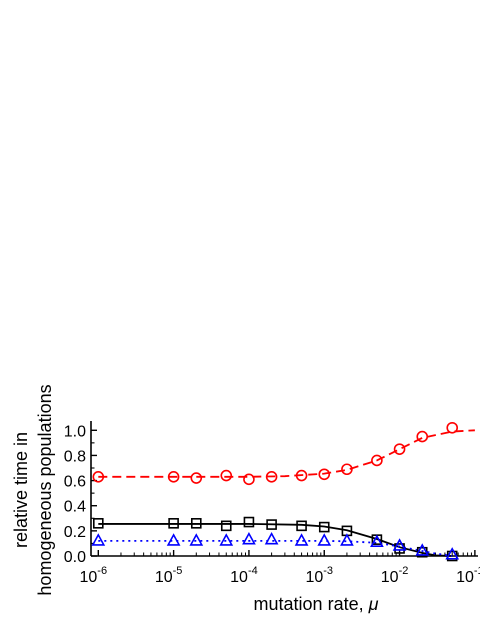 The image size is (480, 621). What do you see at coordinates (75, 557) in the screenshot?
I see `y-tick-label: 0.0` at bounding box center [75, 557].